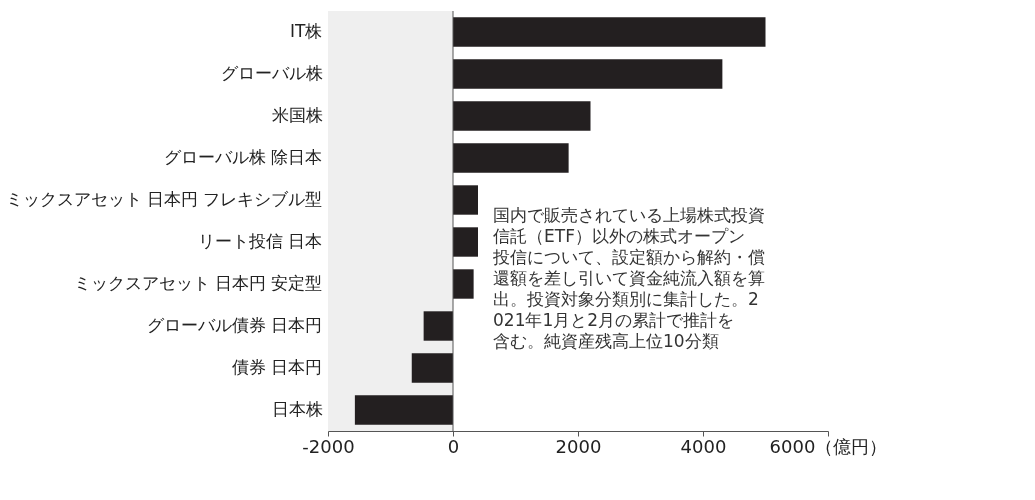 This screenshot has height=500, width=1035. Describe the element at coordinates (703, 446) in the screenshot. I see `x-tick-label: 4000` at that location.